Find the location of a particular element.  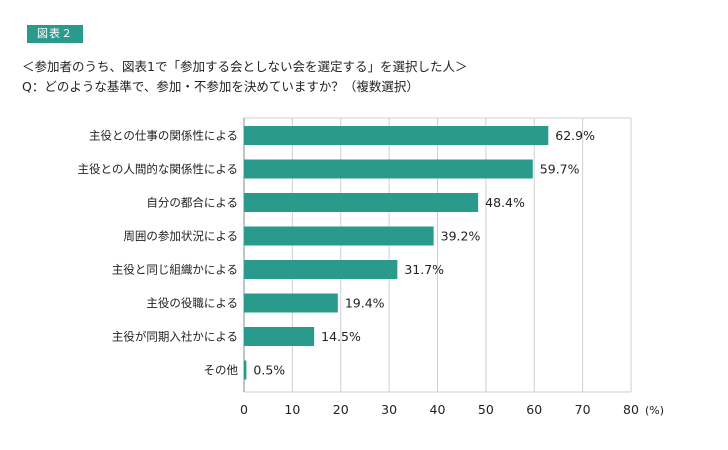

category-label: その他 is located at coordinates (221, 370).